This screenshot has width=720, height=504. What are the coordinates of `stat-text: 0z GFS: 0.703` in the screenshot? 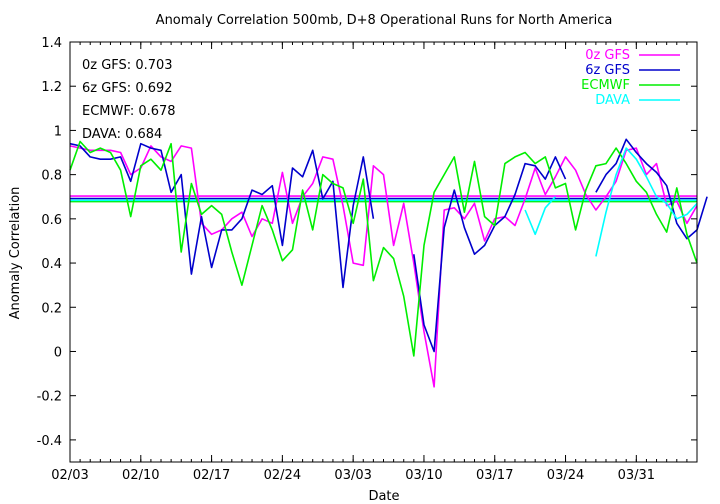 It's located at (127, 65).